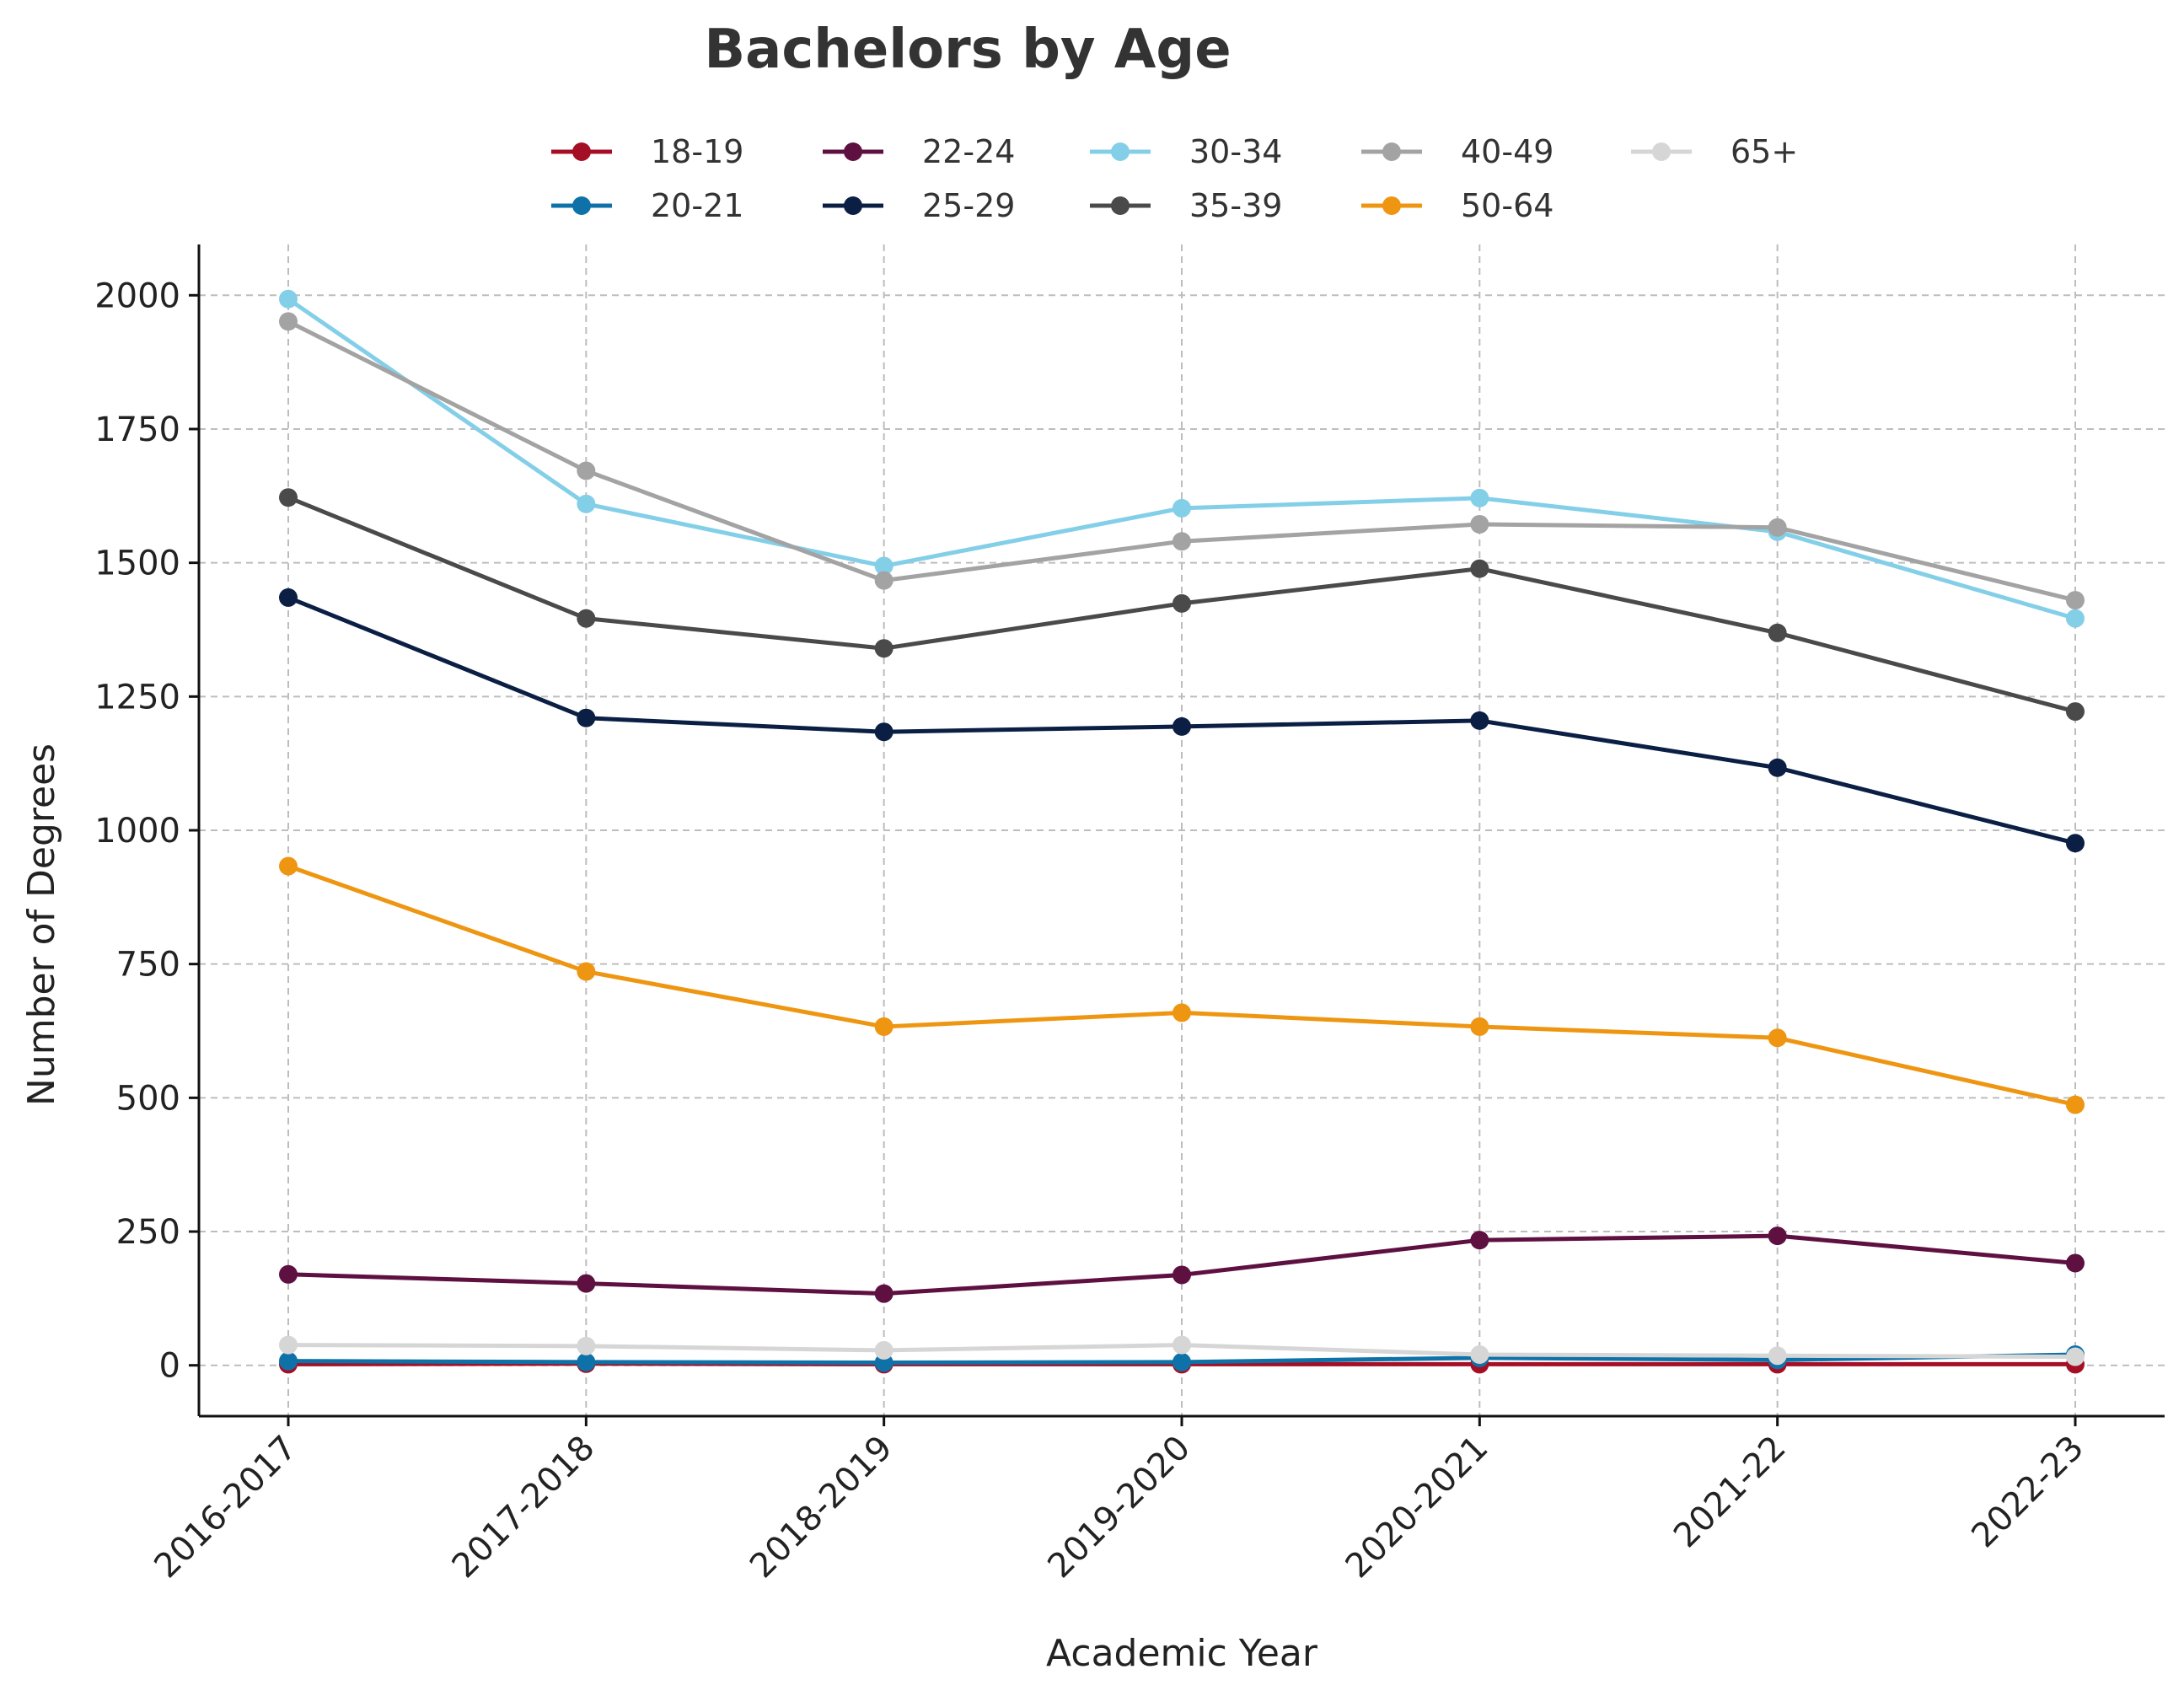 This screenshot has height=1696, width=2184. Describe the element at coordinates (1730, 1492) in the screenshot. I see `x-tick-label: 2021-22` at that location.